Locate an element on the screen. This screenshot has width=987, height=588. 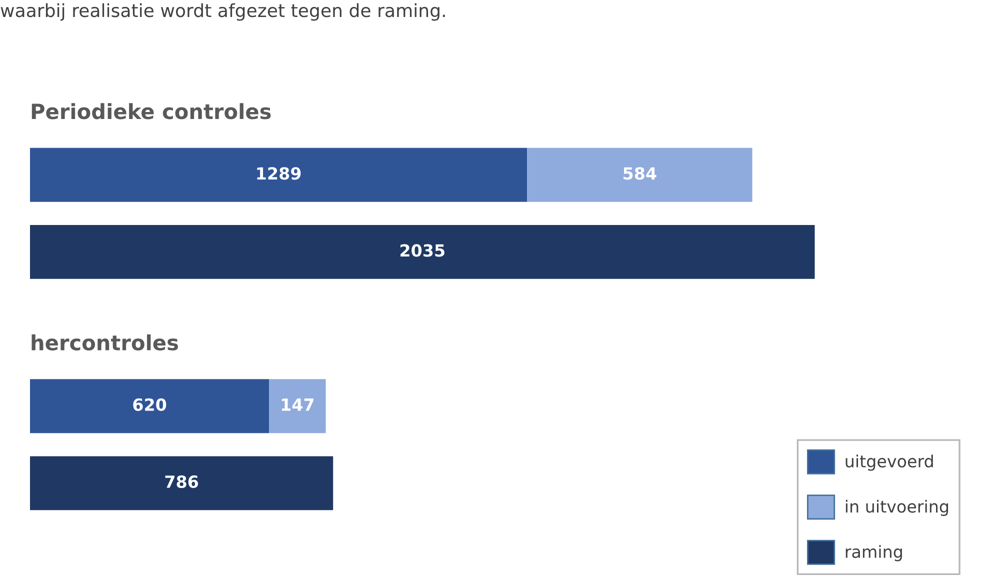
data-label: 786 is located at coordinates (181, 481).